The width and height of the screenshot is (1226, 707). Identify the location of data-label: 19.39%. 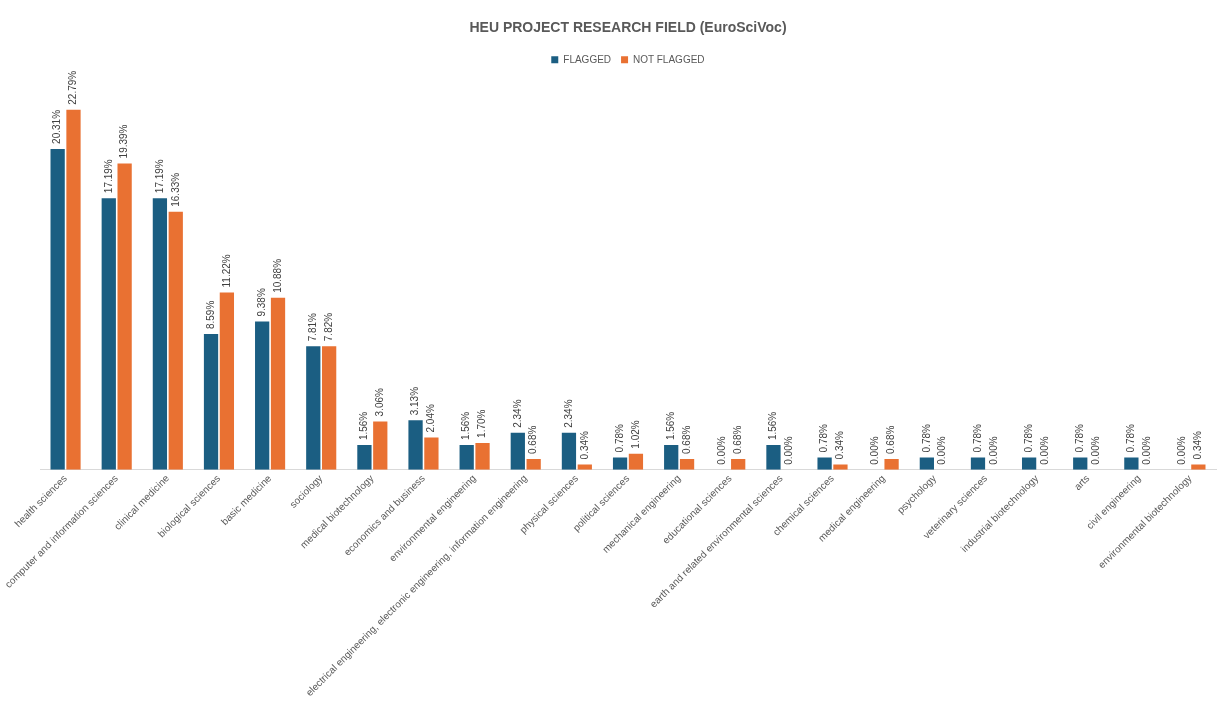
(124, 141).